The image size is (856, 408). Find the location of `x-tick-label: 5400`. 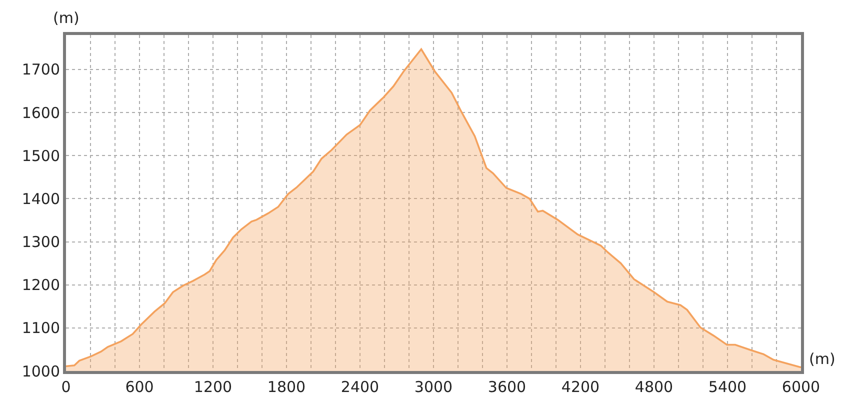

x-tick-label: 5400 is located at coordinates (727, 387).